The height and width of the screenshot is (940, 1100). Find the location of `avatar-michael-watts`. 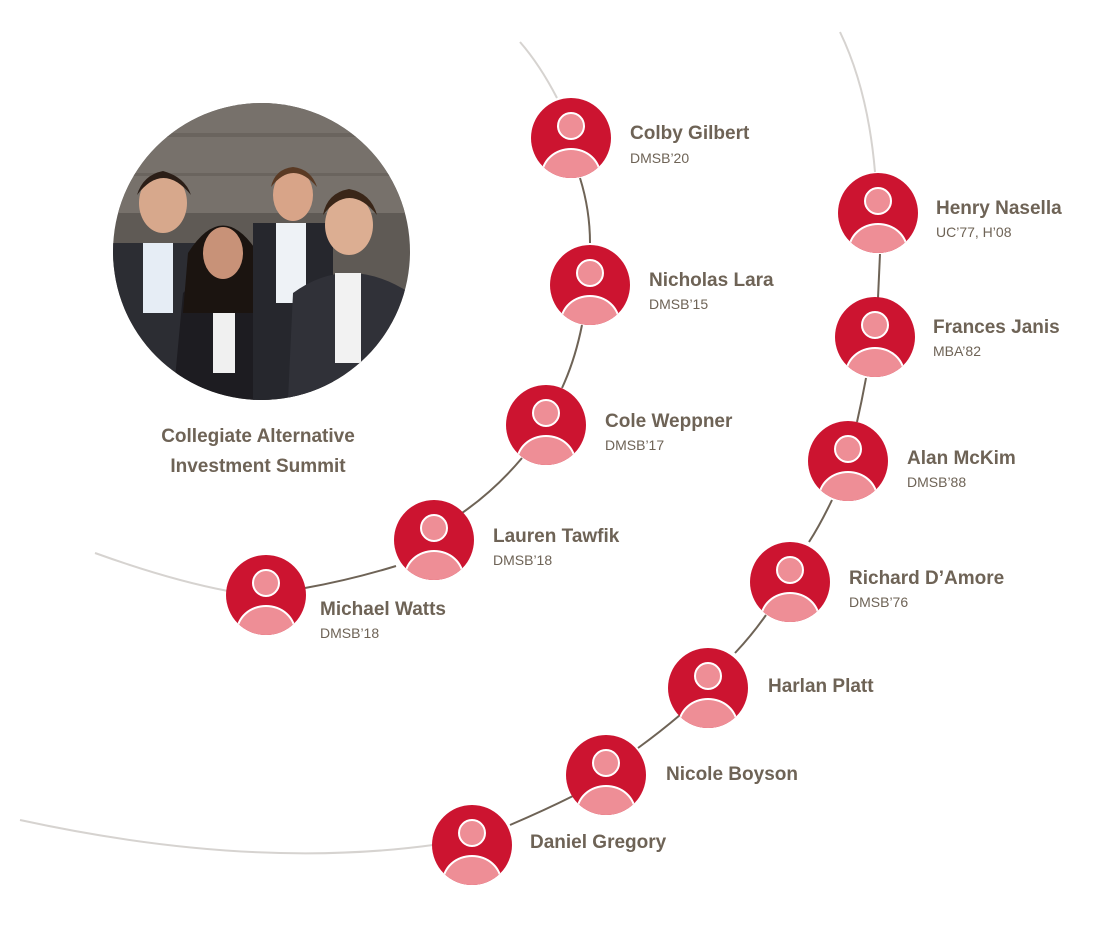

avatar-michael-watts is located at coordinates (266, 595).